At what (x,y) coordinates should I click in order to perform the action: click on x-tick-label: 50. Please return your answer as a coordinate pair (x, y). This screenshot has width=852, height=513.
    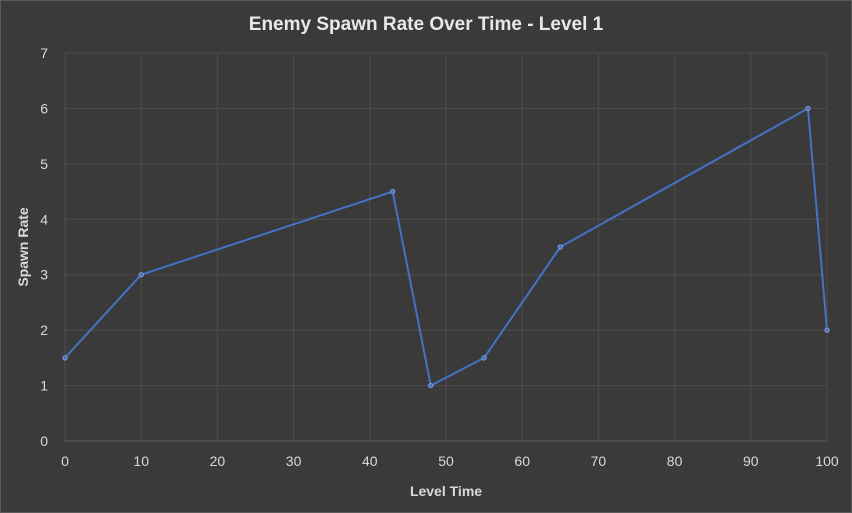
    Looking at the image, I should click on (446, 461).